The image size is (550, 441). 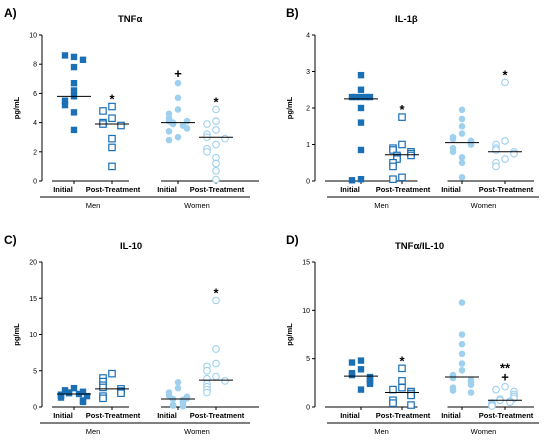 What do you see at coordinates (308, 72) in the screenshot?
I see `y-tick-label: 3` at bounding box center [308, 72].